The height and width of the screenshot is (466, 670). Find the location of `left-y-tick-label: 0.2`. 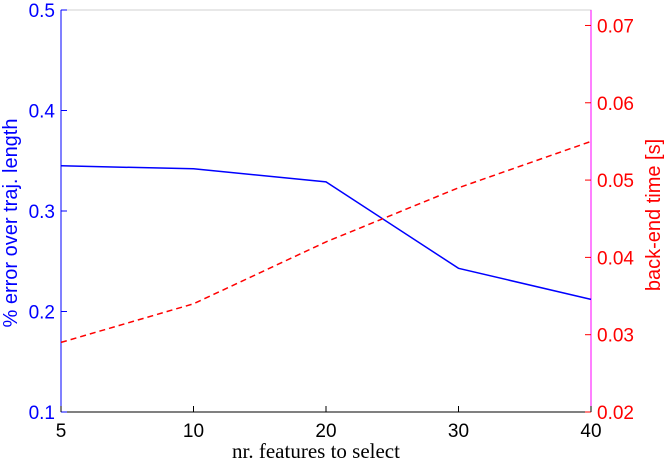

left-y-tick-label: 0.2 is located at coordinates (42, 313).